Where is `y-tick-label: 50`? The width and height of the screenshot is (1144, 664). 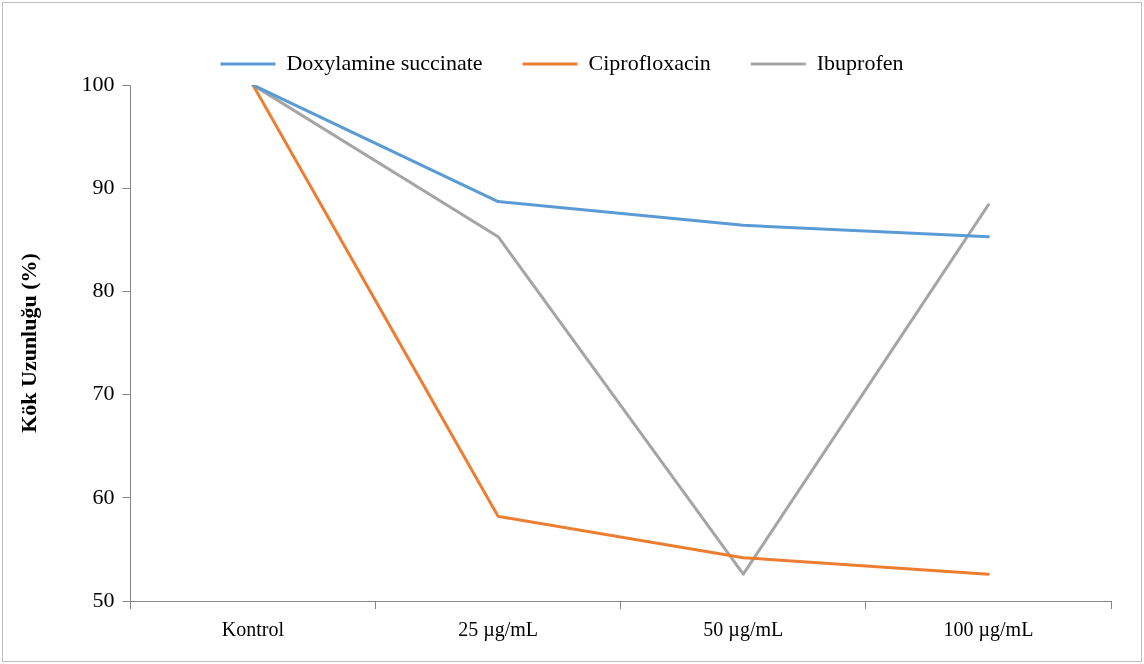 y-tick-label: 50 is located at coordinates (103, 599).